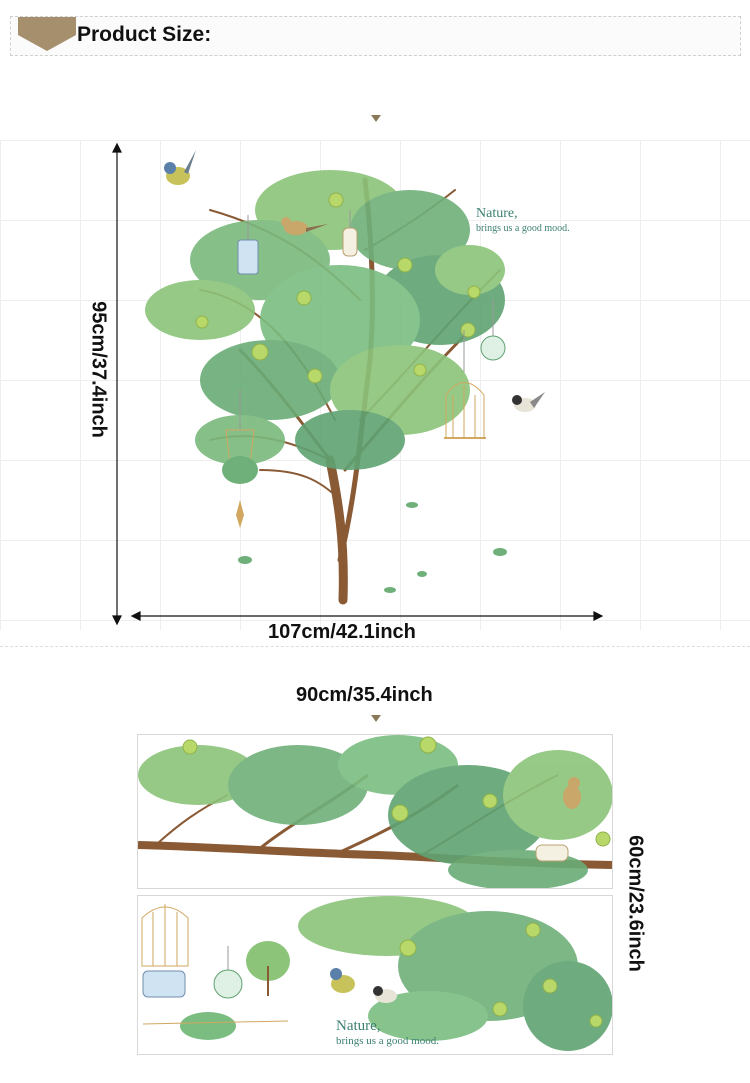 The width and height of the screenshot is (750, 1083). What do you see at coordinates (364, 695) in the screenshot?
I see `sheet-width-label: 90cm/35.4inch` at bounding box center [364, 695].